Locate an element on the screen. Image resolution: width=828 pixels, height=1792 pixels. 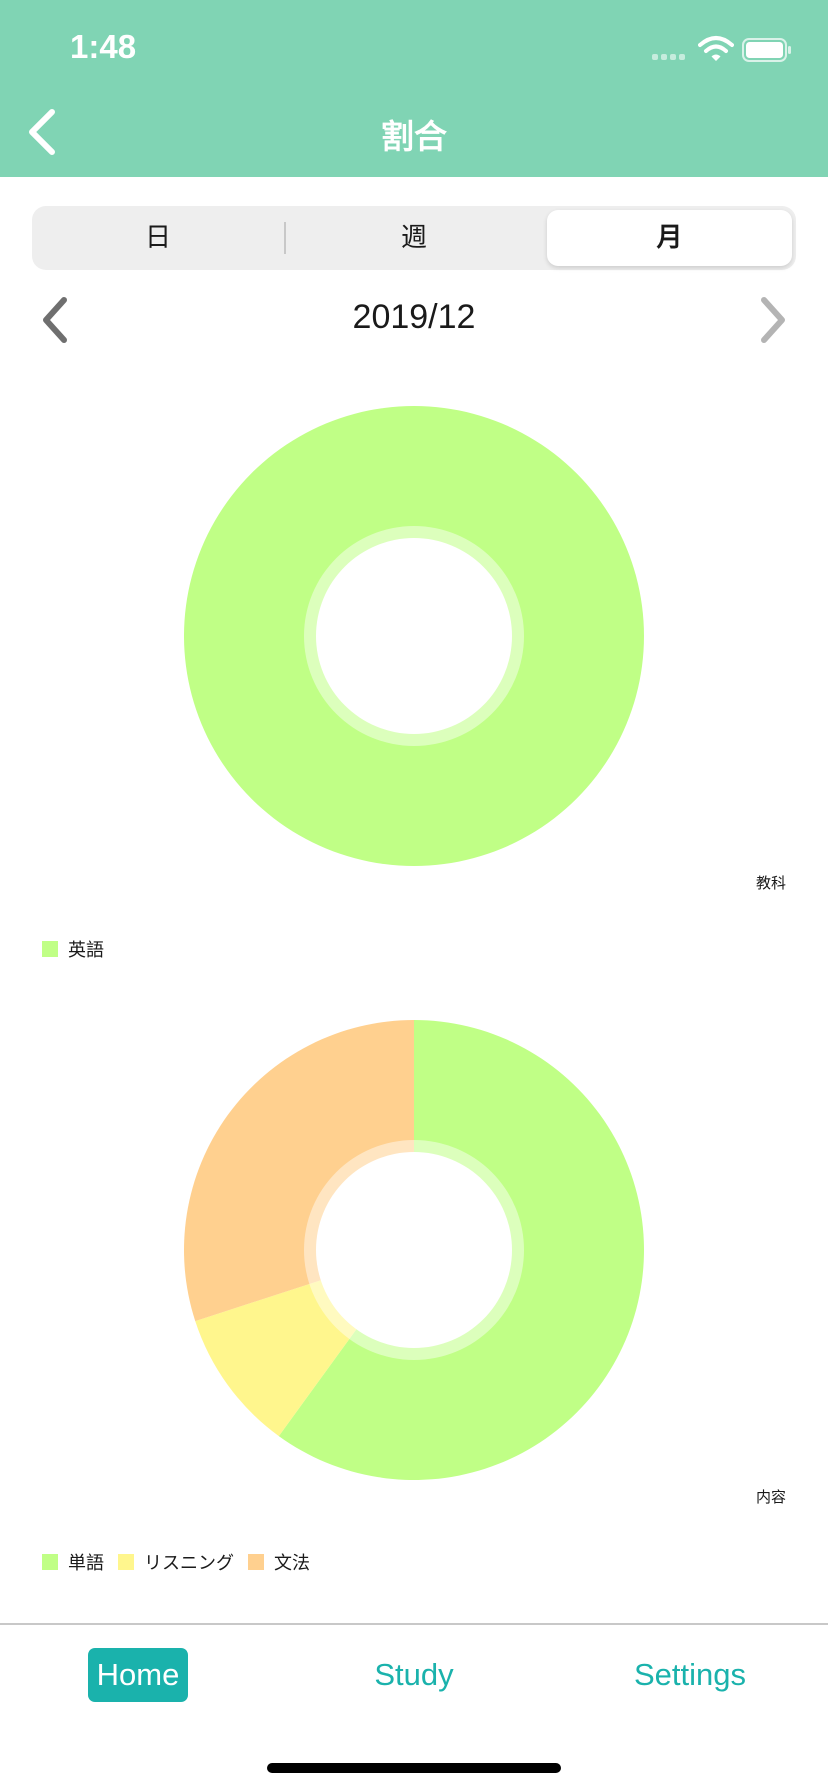
segment-month: 月 is located at coordinates (669, 238).